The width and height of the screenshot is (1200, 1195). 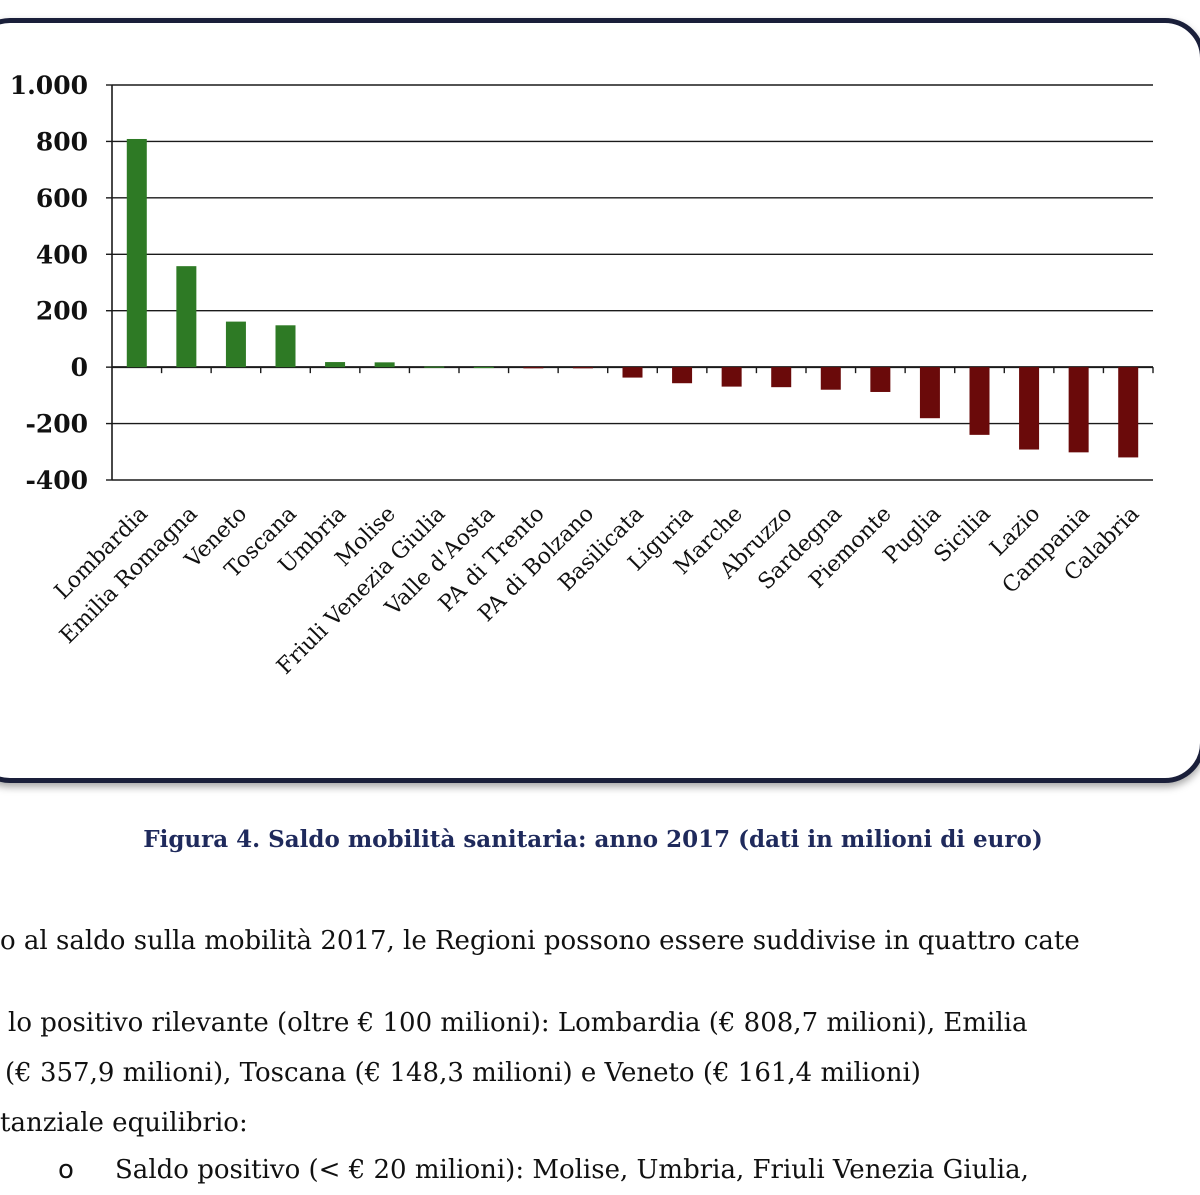 I want to click on bar-marche, so click(x=731, y=377).